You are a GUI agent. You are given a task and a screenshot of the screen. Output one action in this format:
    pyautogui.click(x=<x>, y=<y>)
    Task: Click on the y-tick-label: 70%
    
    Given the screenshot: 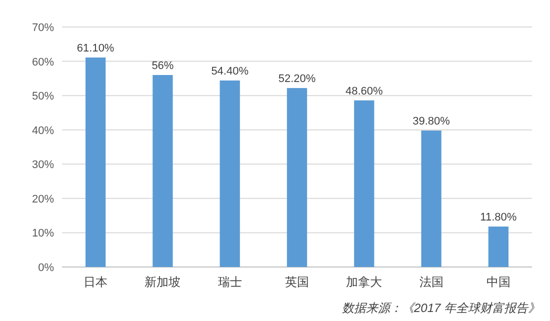 What is the action you would take?
    pyautogui.click(x=43, y=28)
    